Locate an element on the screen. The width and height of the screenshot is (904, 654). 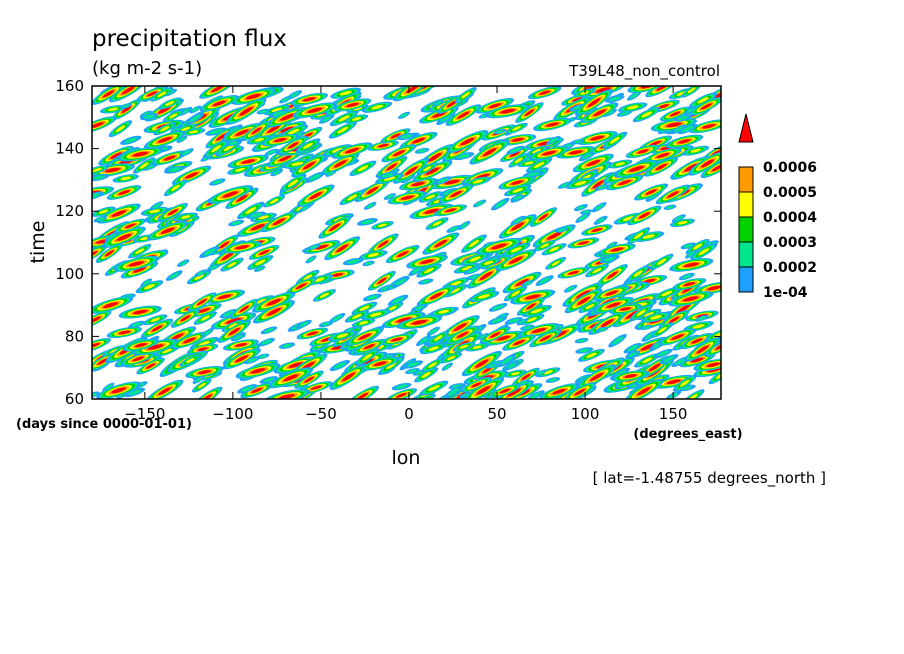
y-tick-label: 100 is located at coordinates (69, 274).